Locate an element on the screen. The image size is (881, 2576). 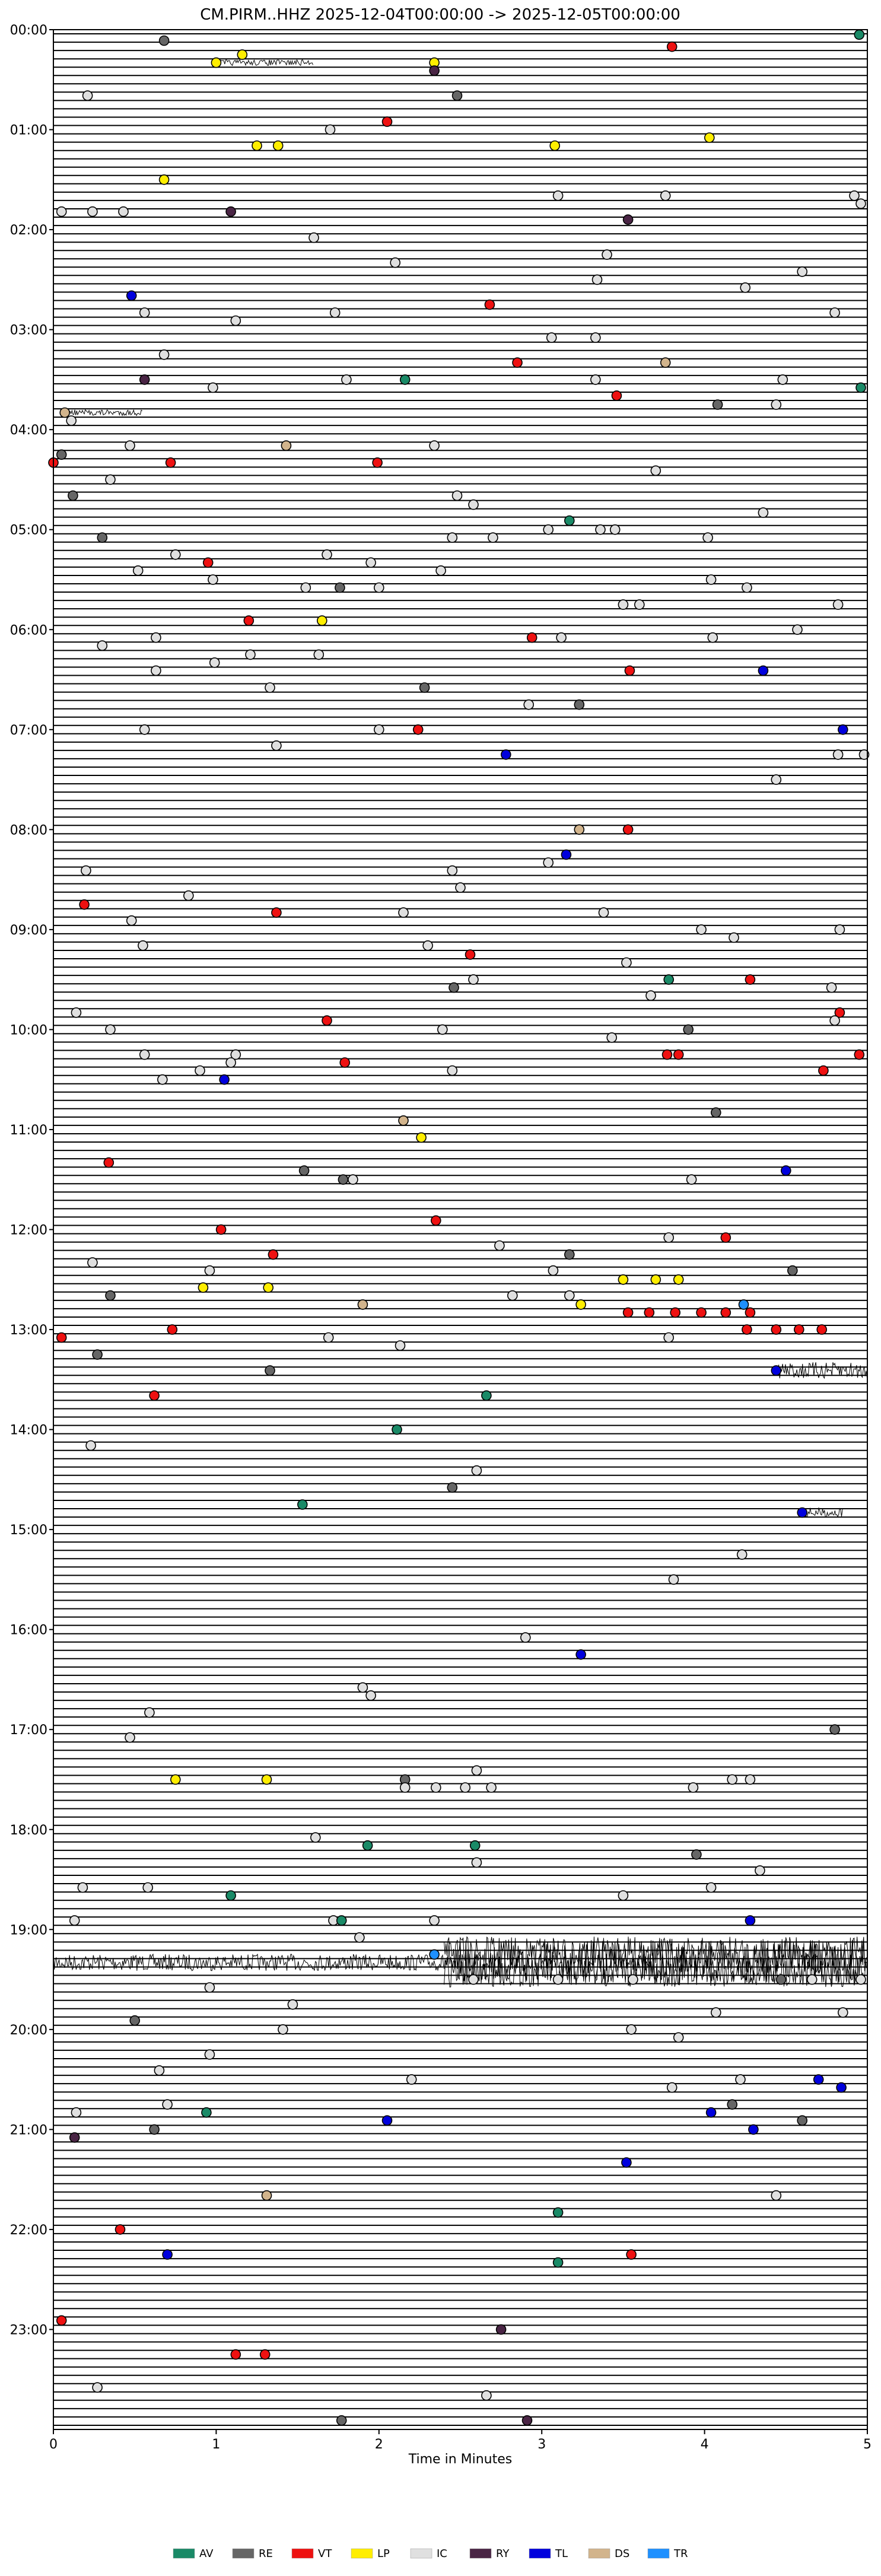
y-tick-label: 08:00 is located at coordinates (28, 830).